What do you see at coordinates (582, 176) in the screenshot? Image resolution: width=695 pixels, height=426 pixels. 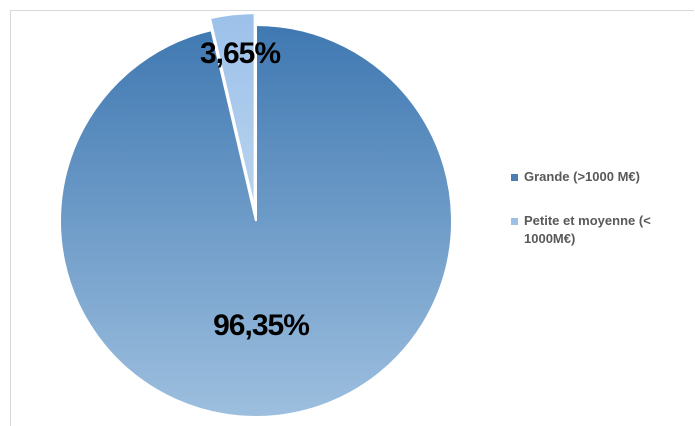 I see `legend-label-large: Grande (>1000 M€)` at bounding box center [582, 176].